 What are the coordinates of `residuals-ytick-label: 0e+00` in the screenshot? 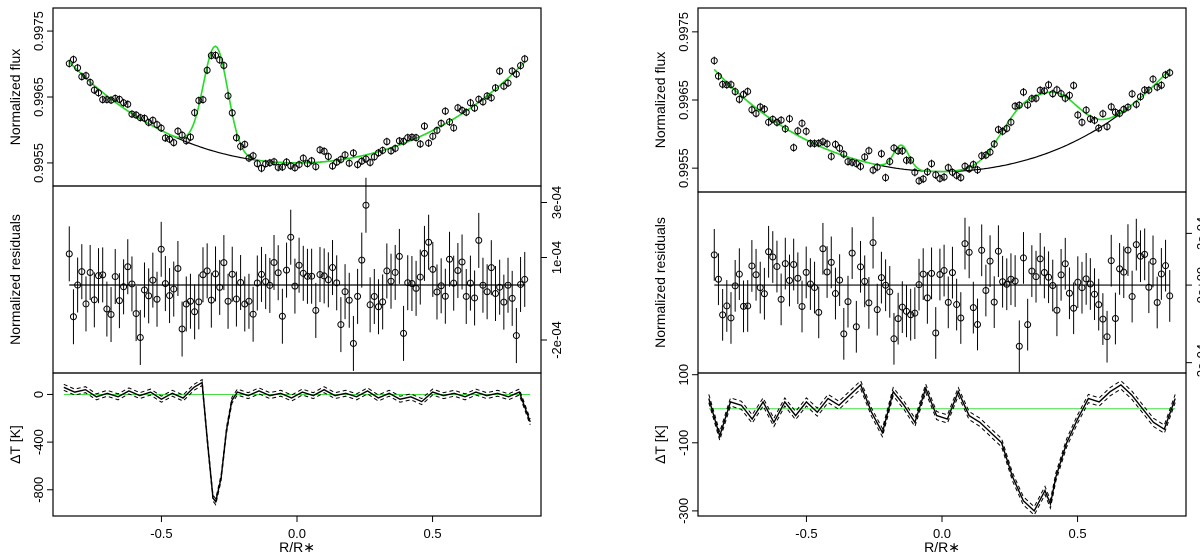 It's located at (1197, 285).